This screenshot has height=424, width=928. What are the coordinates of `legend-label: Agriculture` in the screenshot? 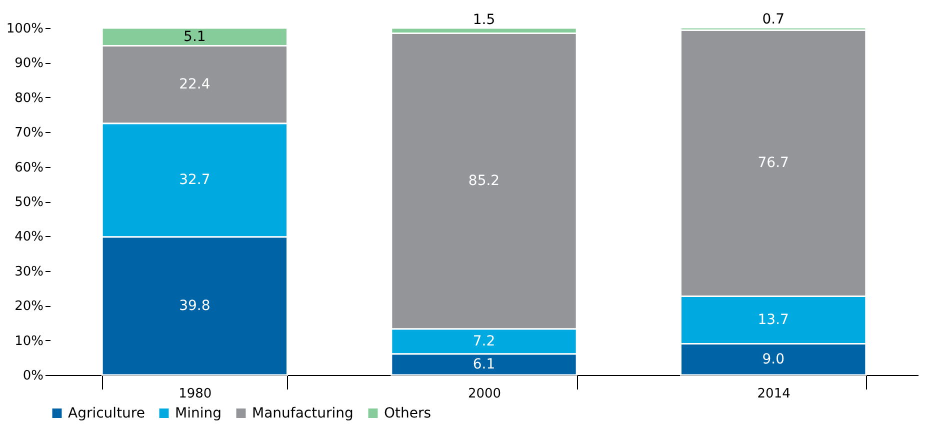 It's located at (106, 413).